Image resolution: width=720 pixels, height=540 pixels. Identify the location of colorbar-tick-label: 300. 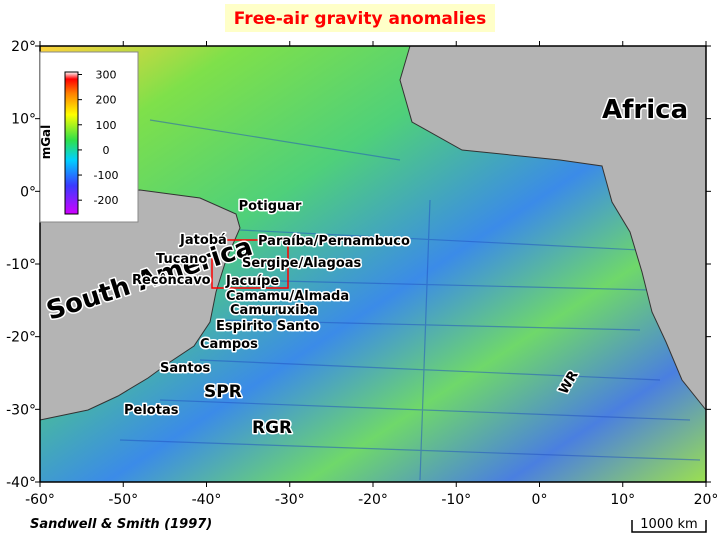
(106, 75).